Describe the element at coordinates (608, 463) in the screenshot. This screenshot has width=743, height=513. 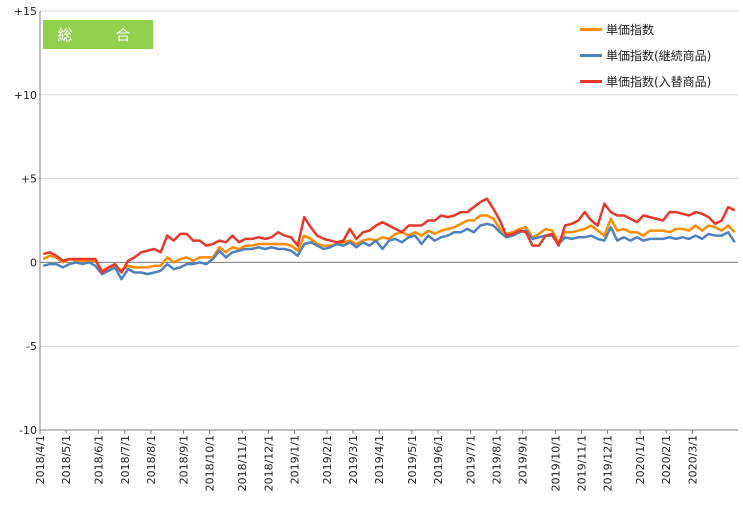
I see `x-tick-label: 2019/12/1` at that location.